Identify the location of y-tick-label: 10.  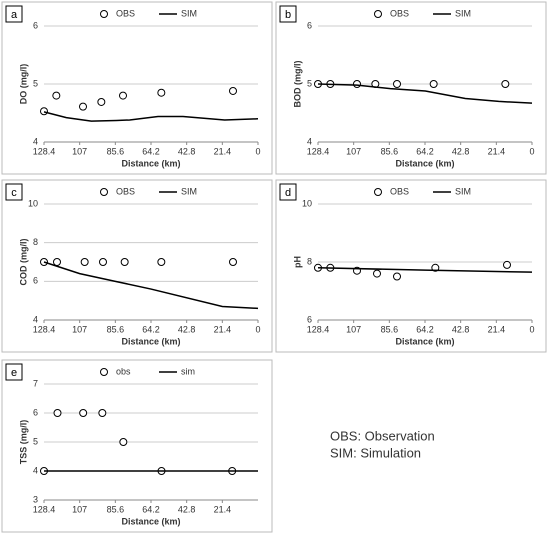
(33, 203).